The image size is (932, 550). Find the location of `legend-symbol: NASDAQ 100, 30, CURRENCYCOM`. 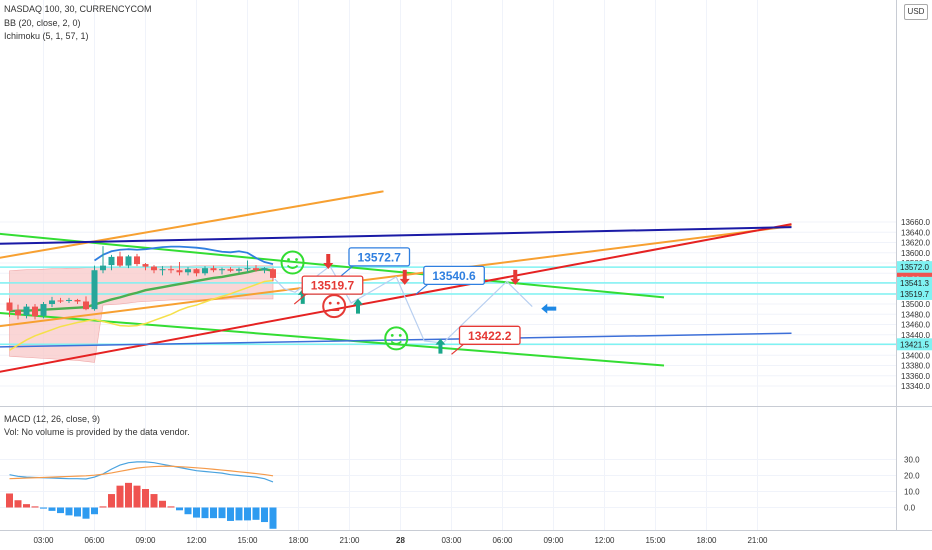

legend-symbol: NASDAQ 100, 30, CURRENCYCOM is located at coordinates (78, 9).